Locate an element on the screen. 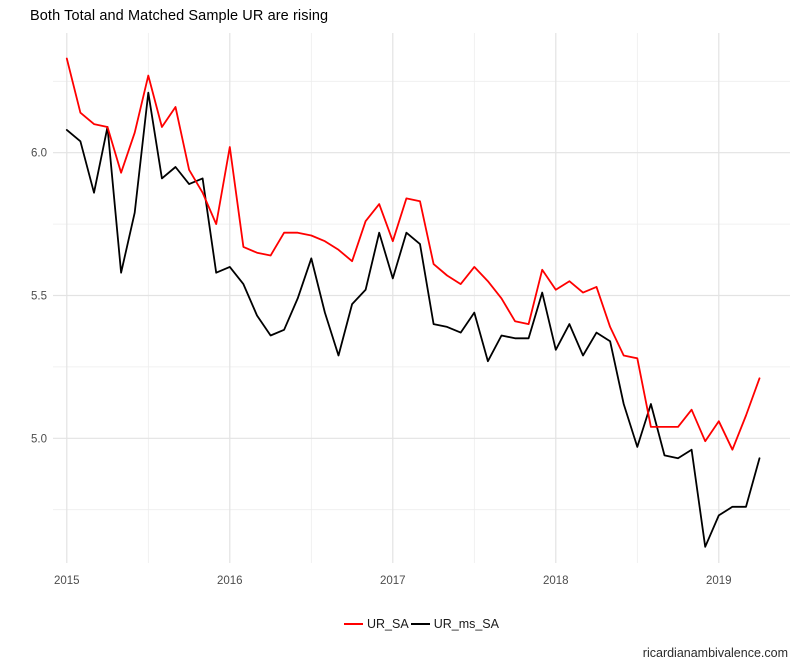 This screenshot has height=672, width=799. x-axis-tick-label: 2016 is located at coordinates (230, 581).